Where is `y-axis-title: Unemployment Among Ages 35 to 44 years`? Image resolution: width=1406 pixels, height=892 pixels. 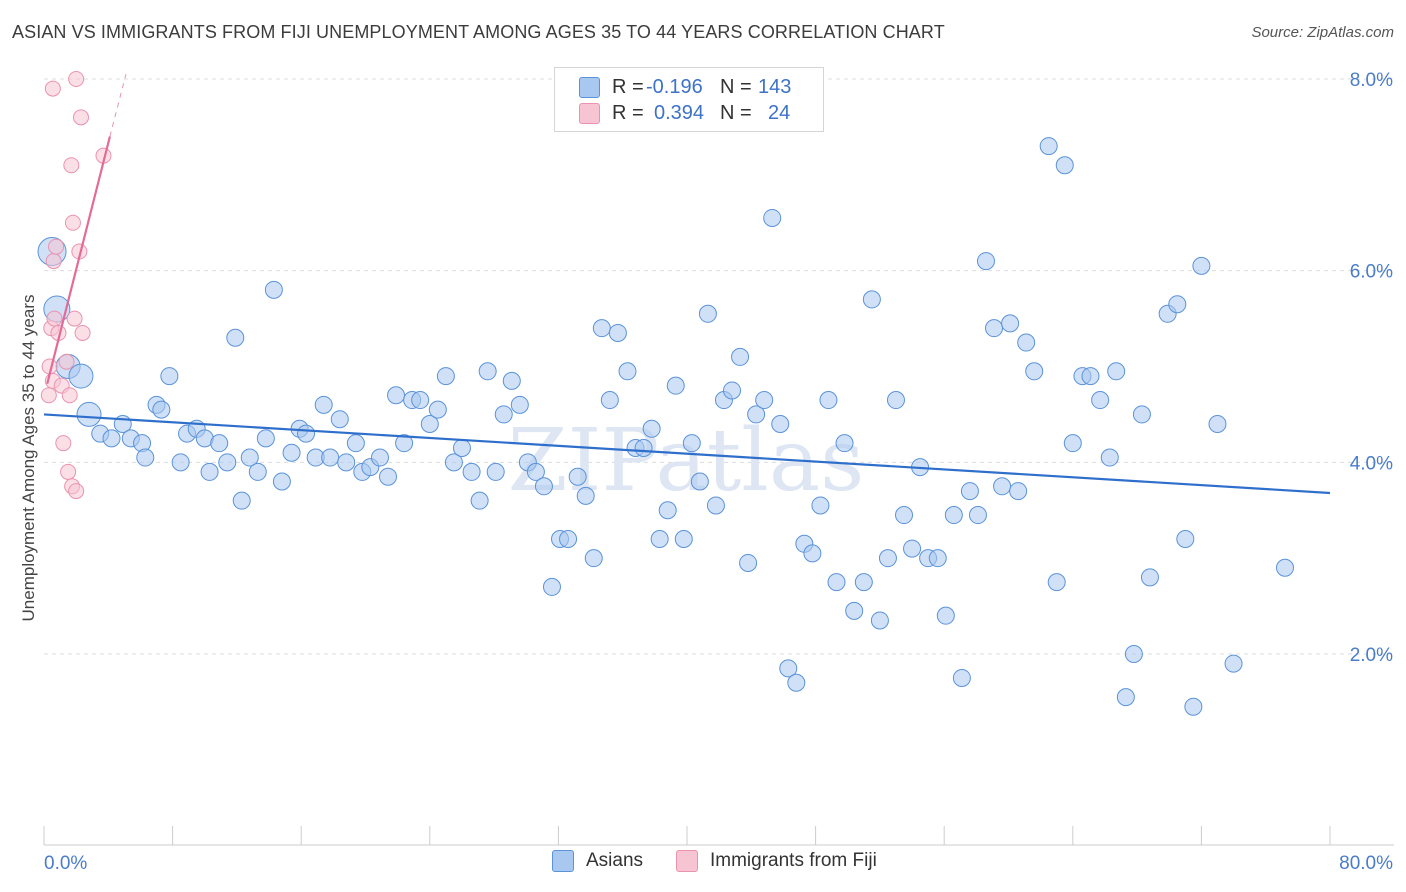 y-axis-title: Unemployment Among Ages 35 to 44 years is located at coordinates (28, 458).